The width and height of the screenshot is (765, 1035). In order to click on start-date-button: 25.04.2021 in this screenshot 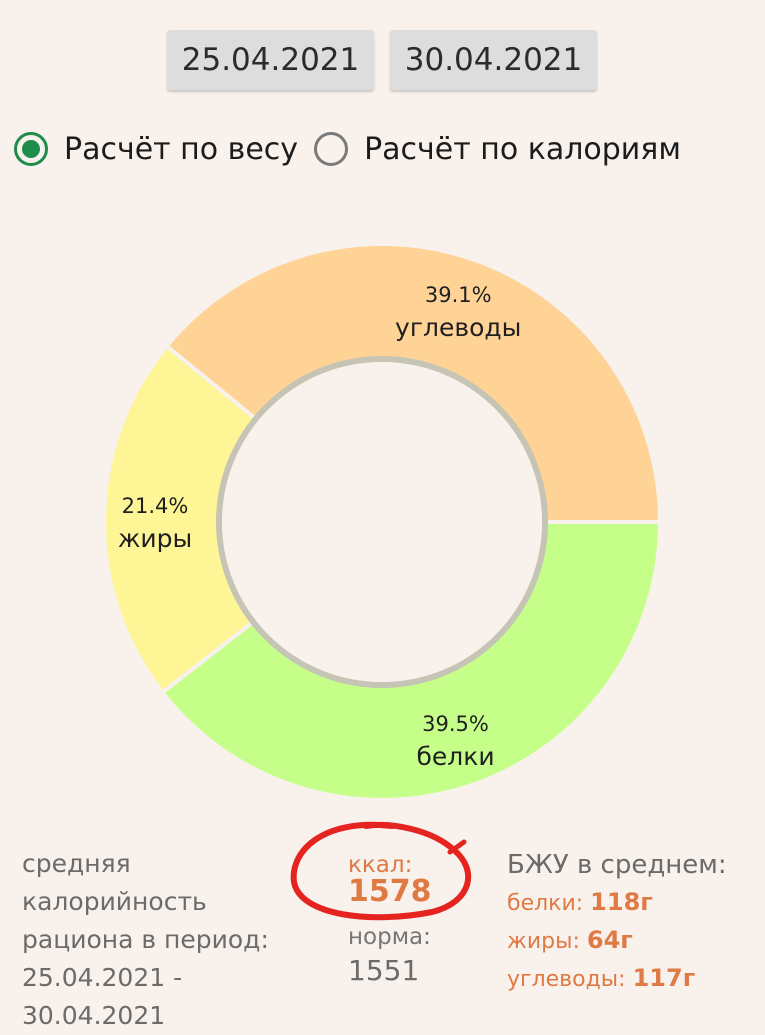, I will do `click(270, 60)`.